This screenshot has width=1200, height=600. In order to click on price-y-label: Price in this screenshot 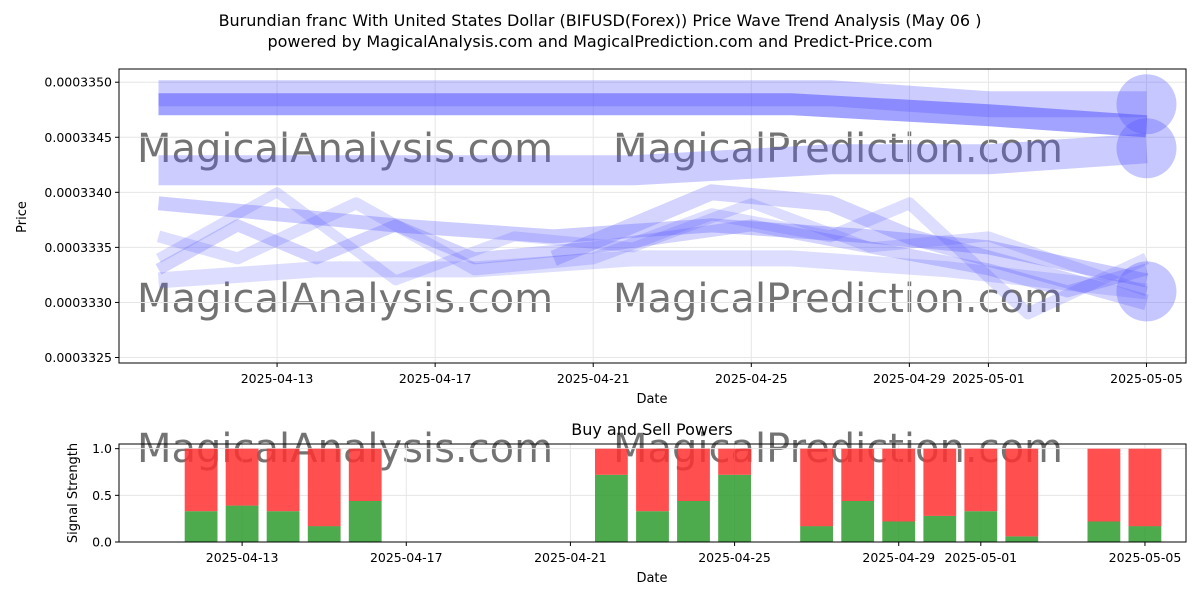, I will do `click(22, 217)`.